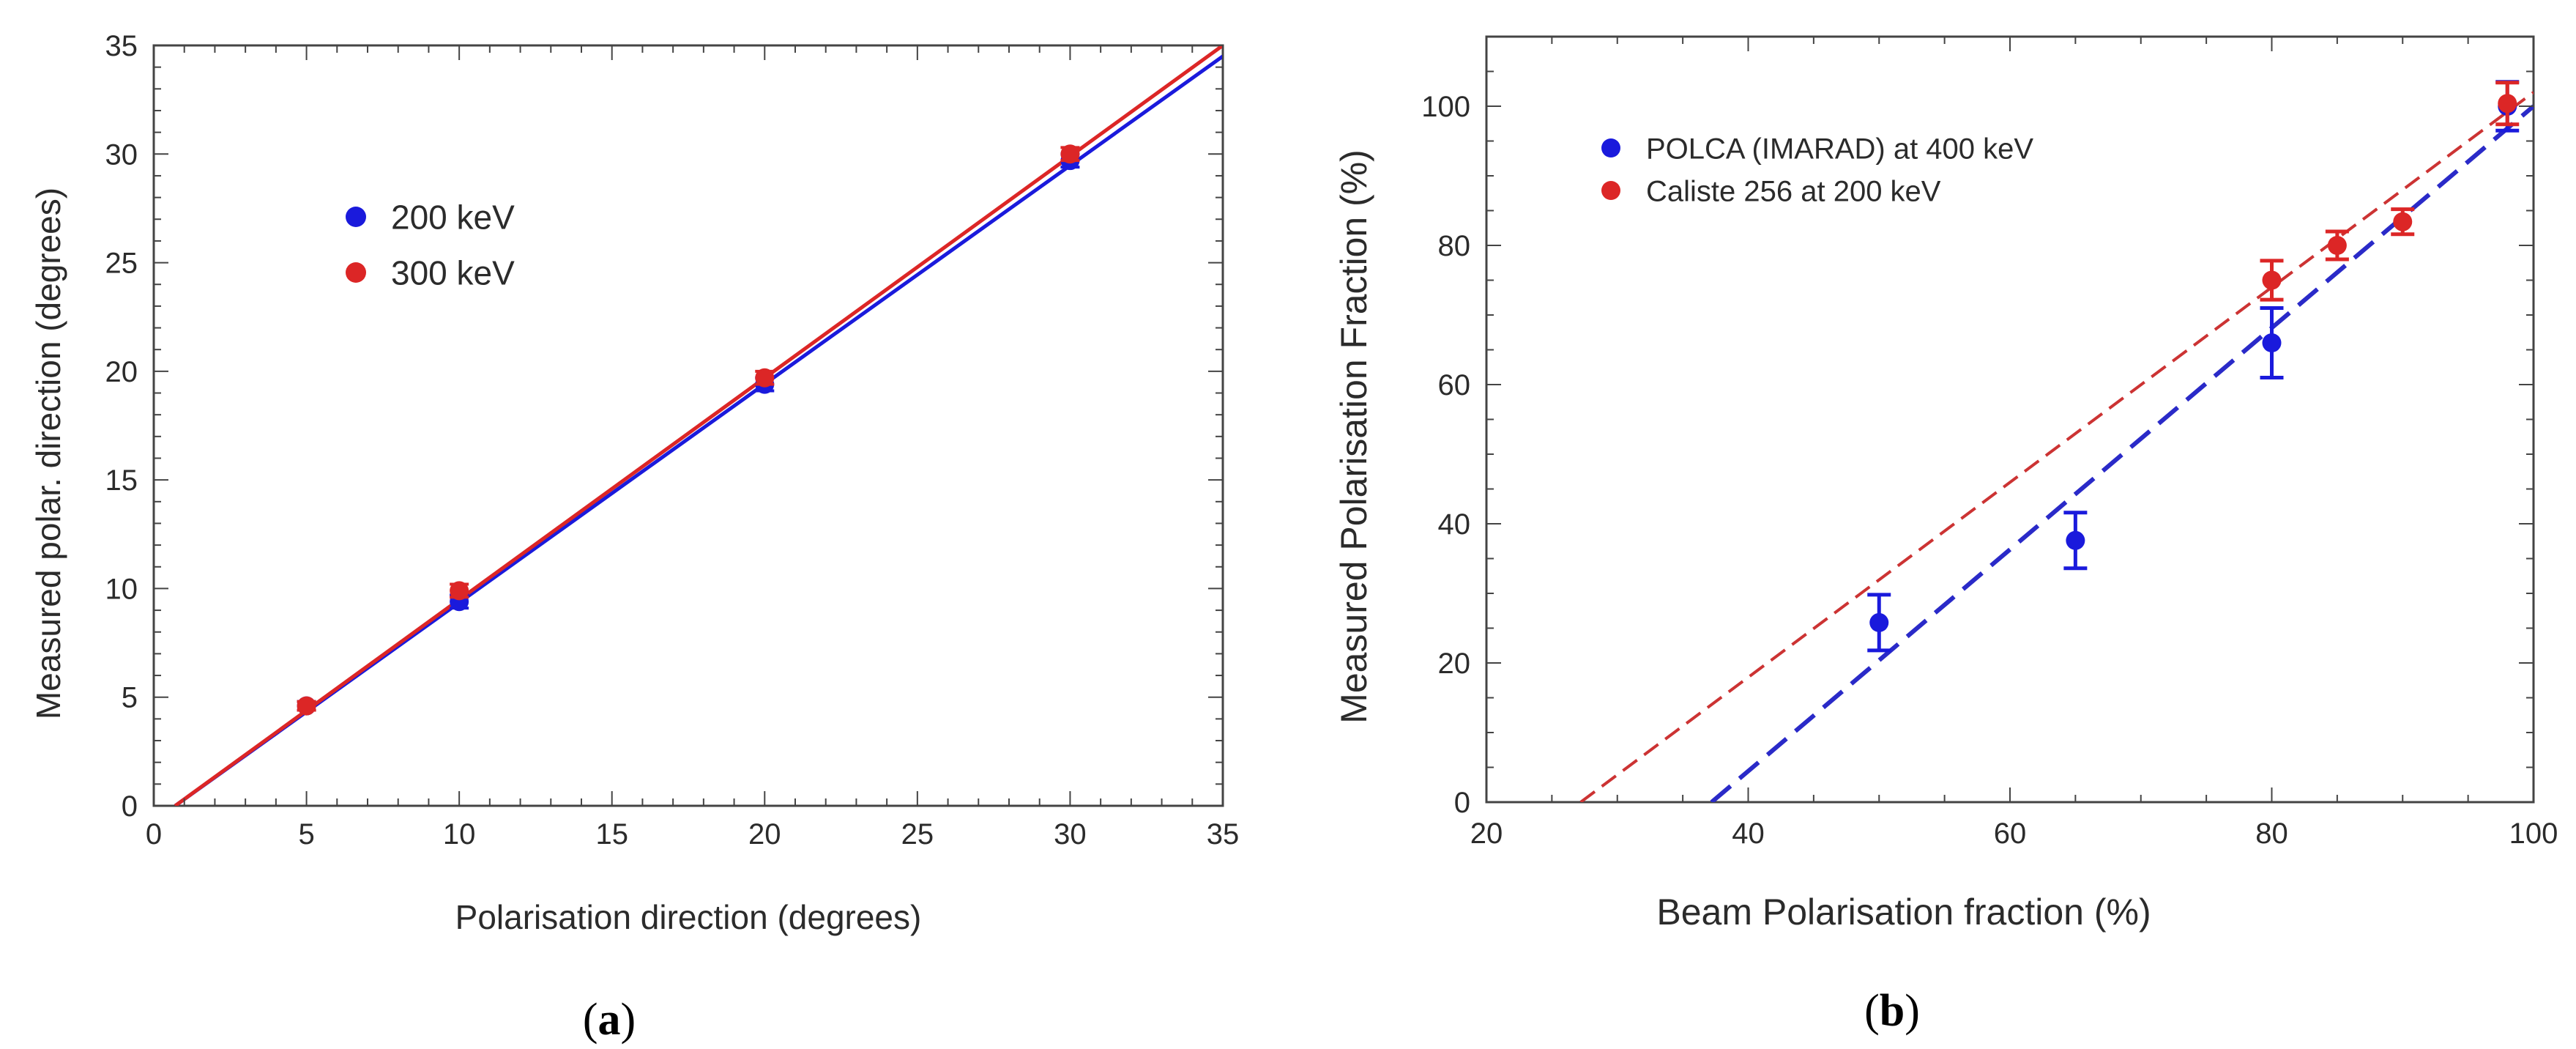 Image resolution: width=2576 pixels, height=1049 pixels. I want to click on panel-a-y-tick-label: 35, so click(121, 46).